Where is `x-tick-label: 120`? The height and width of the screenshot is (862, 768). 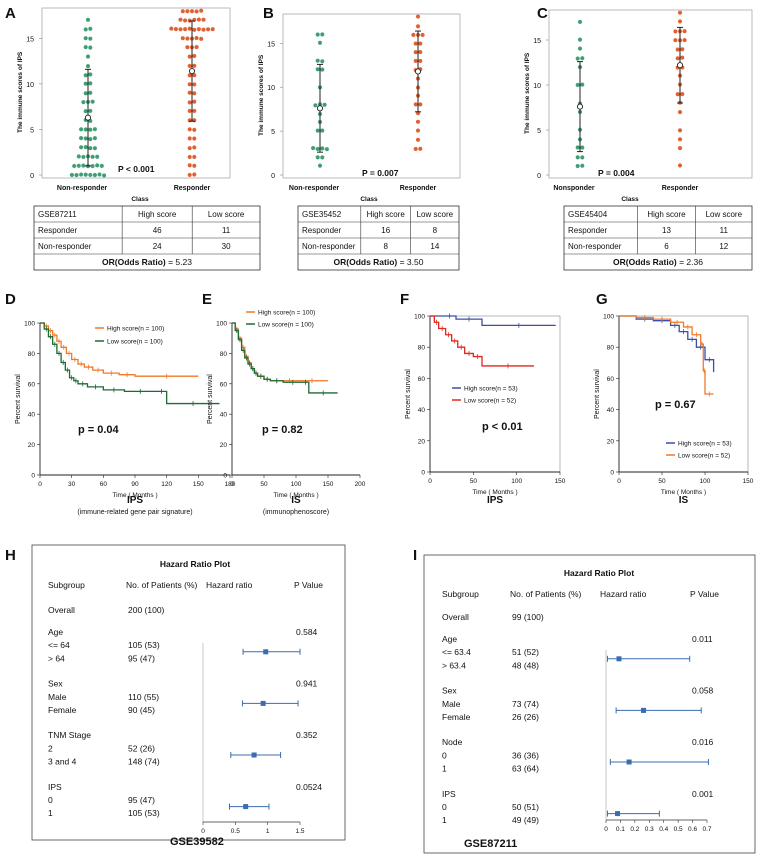 x-tick-label: 120 is located at coordinates (166, 484).